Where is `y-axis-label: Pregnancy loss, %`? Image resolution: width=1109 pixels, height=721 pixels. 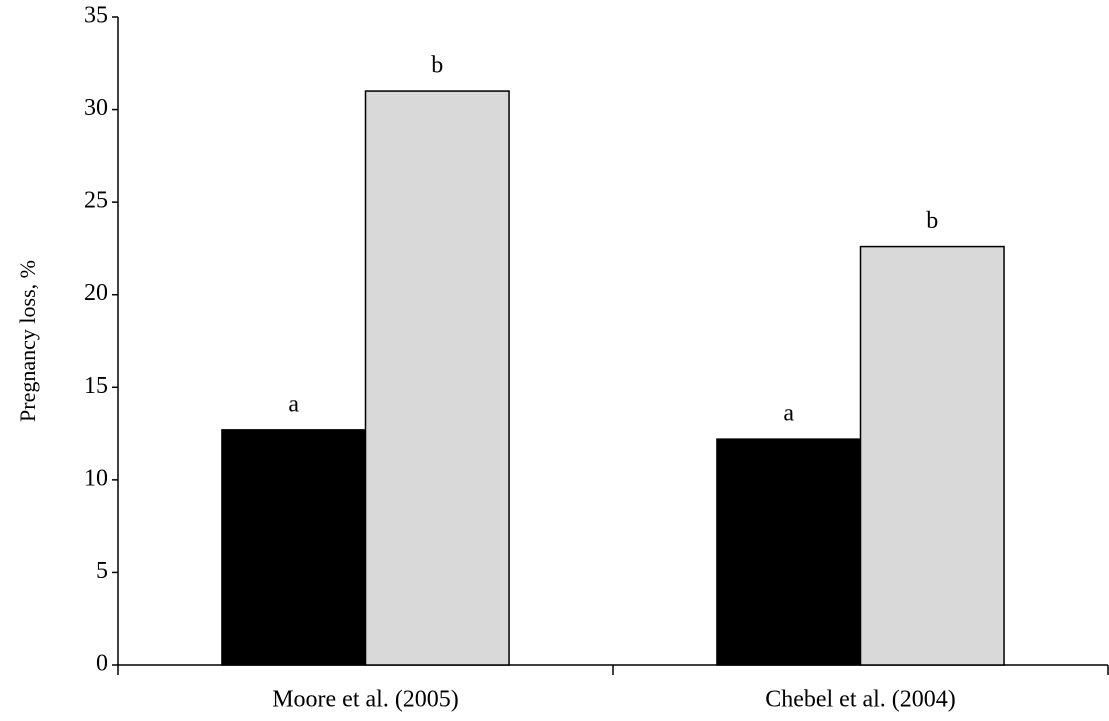
y-axis-label: Pregnancy loss, % is located at coordinates (27, 341).